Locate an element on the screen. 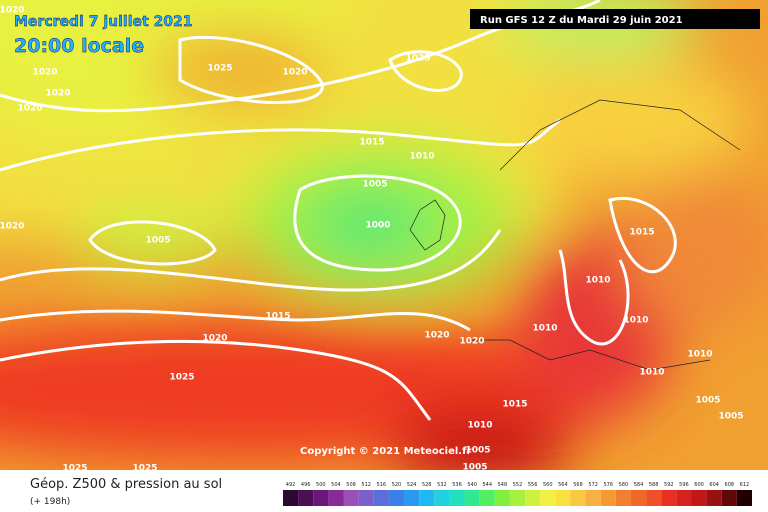 The image size is (768, 512). legend-label: 600 is located at coordinates (699, 485).